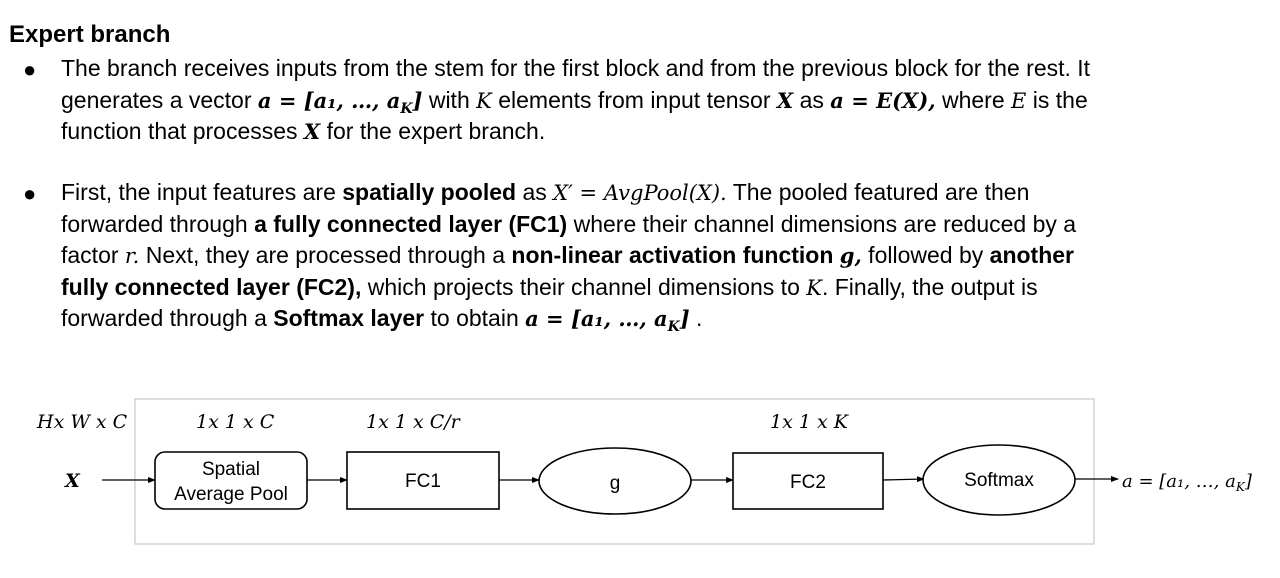 This screenshot has width=1280, height=578. Describe the element at coordinates (231, 494) in the screenshot. I see `pool-node-label-line-2: Average Pool` at that location.